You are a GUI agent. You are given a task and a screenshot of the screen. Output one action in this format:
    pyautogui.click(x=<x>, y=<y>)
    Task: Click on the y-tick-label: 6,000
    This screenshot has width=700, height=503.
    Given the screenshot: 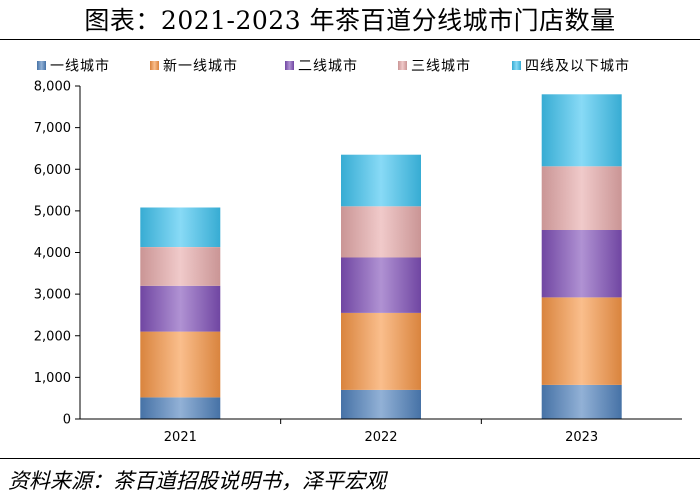 What is the action you would take?
    pyautogui.click(x=52, y=170)
    